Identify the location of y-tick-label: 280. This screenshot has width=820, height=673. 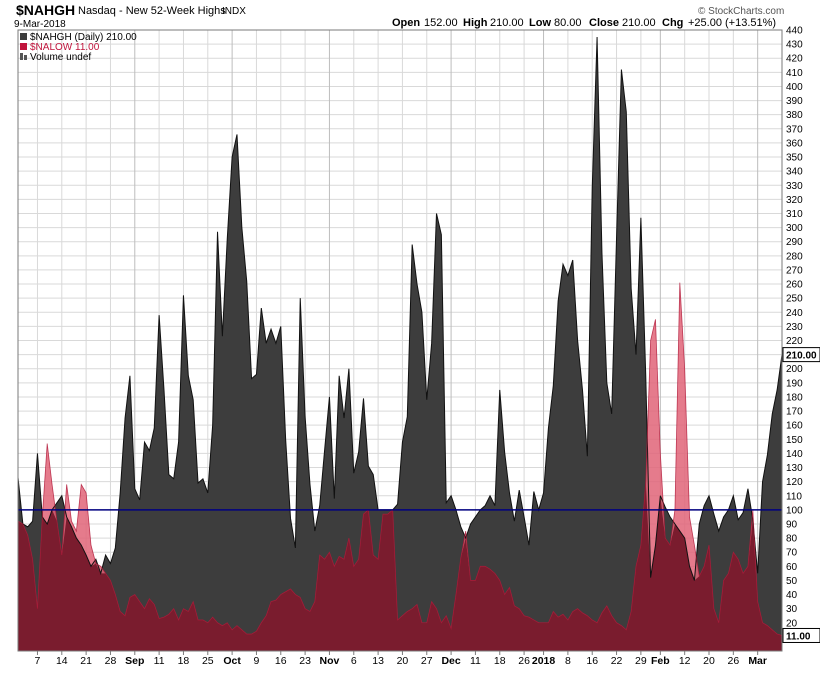
(794, 256).